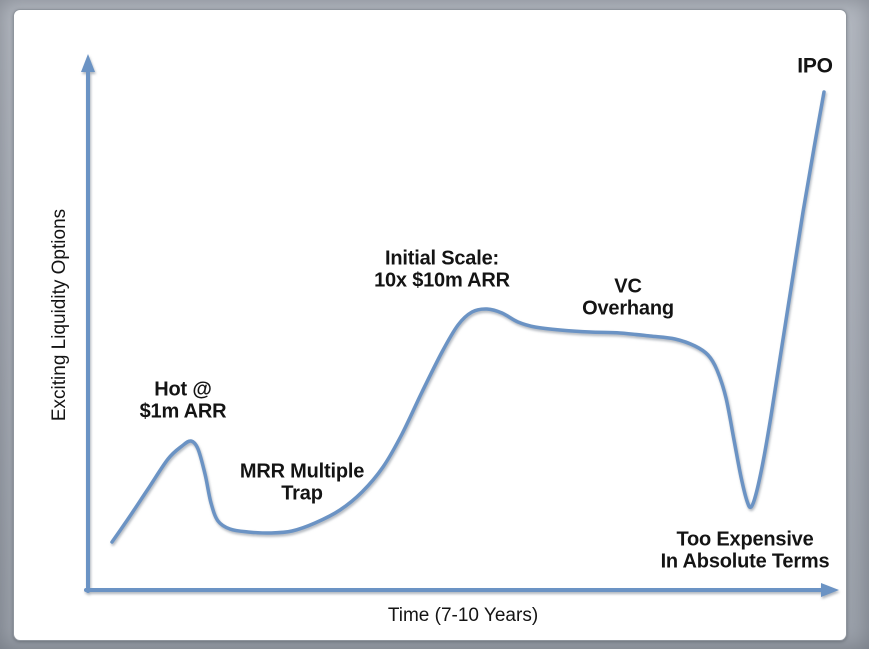 The width and height of the screenshot is (869, 649). What do you see at coordinates (442, 269) in the screenshot?
I see `annotation-initial-scale: Initial Scale: 10x $10m ARR` at bounding box center [442, 269].